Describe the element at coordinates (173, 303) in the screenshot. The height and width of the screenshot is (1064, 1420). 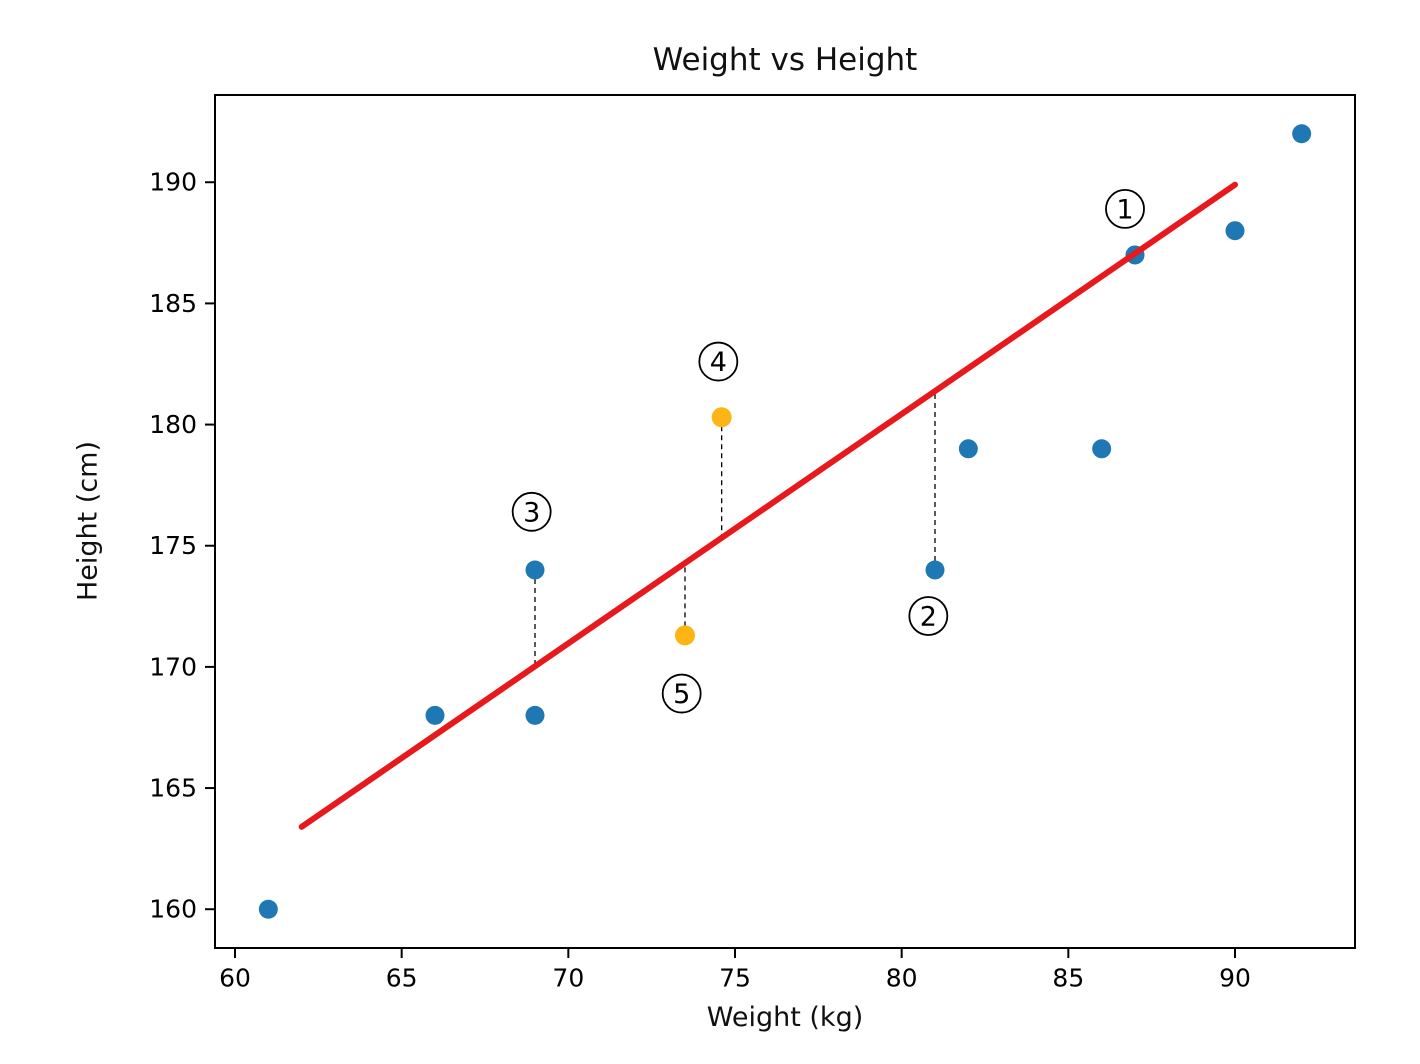
I see `y-tick-label: 185` at that location.